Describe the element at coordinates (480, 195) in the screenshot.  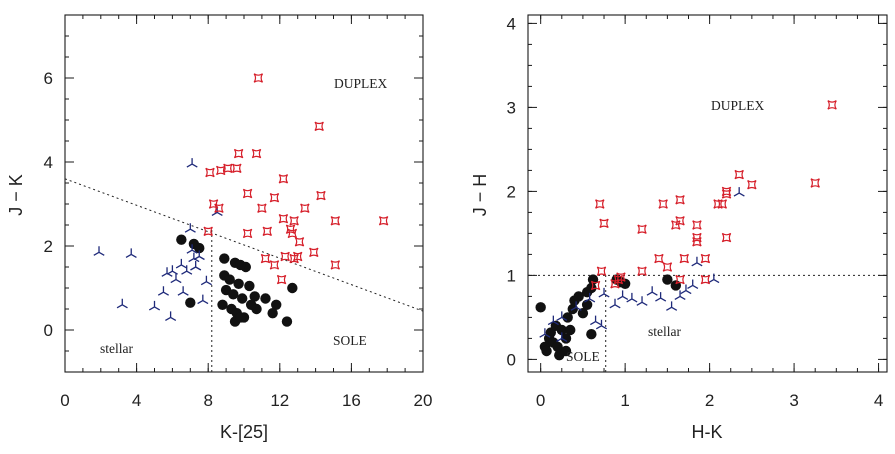
I see `right-y-axis-label: J − H` at that location.